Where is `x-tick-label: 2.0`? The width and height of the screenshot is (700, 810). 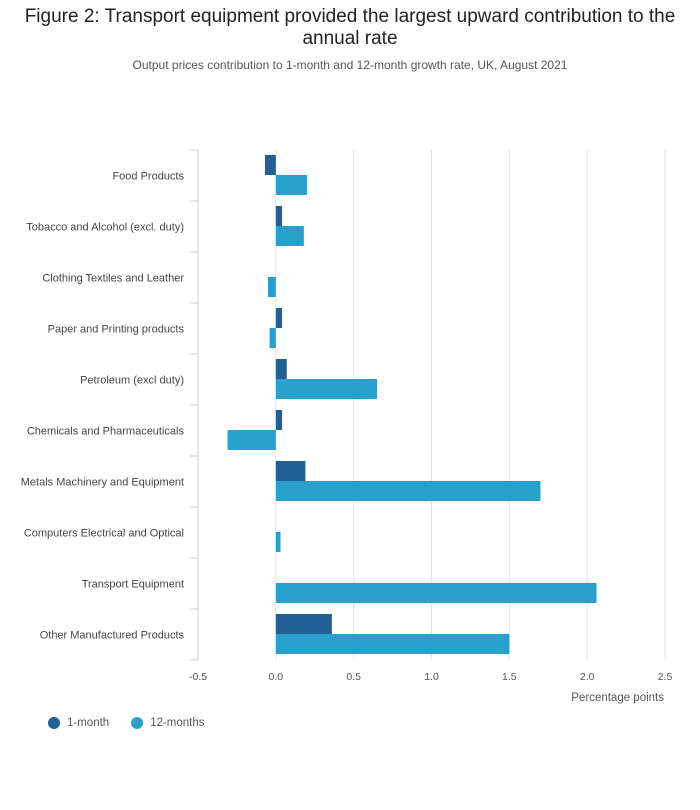 x-tick-label: 2.0 is located at coordinates (587, 677).